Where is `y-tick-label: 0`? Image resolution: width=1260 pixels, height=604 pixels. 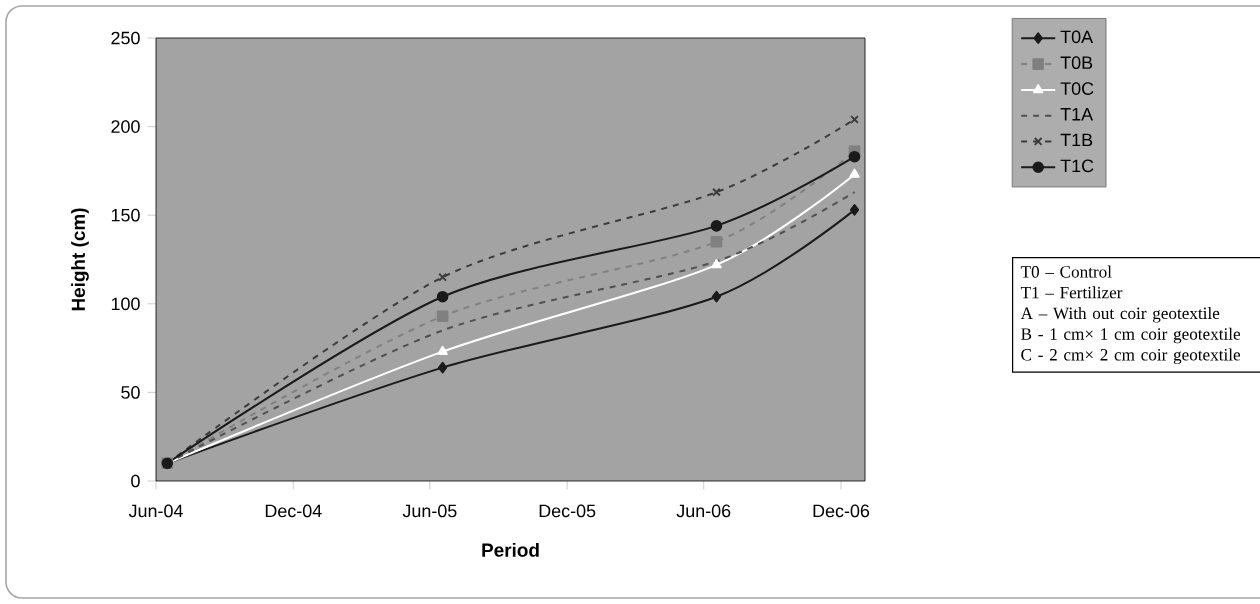 y-tick-label: 0 is located at coordinates (135, 481).